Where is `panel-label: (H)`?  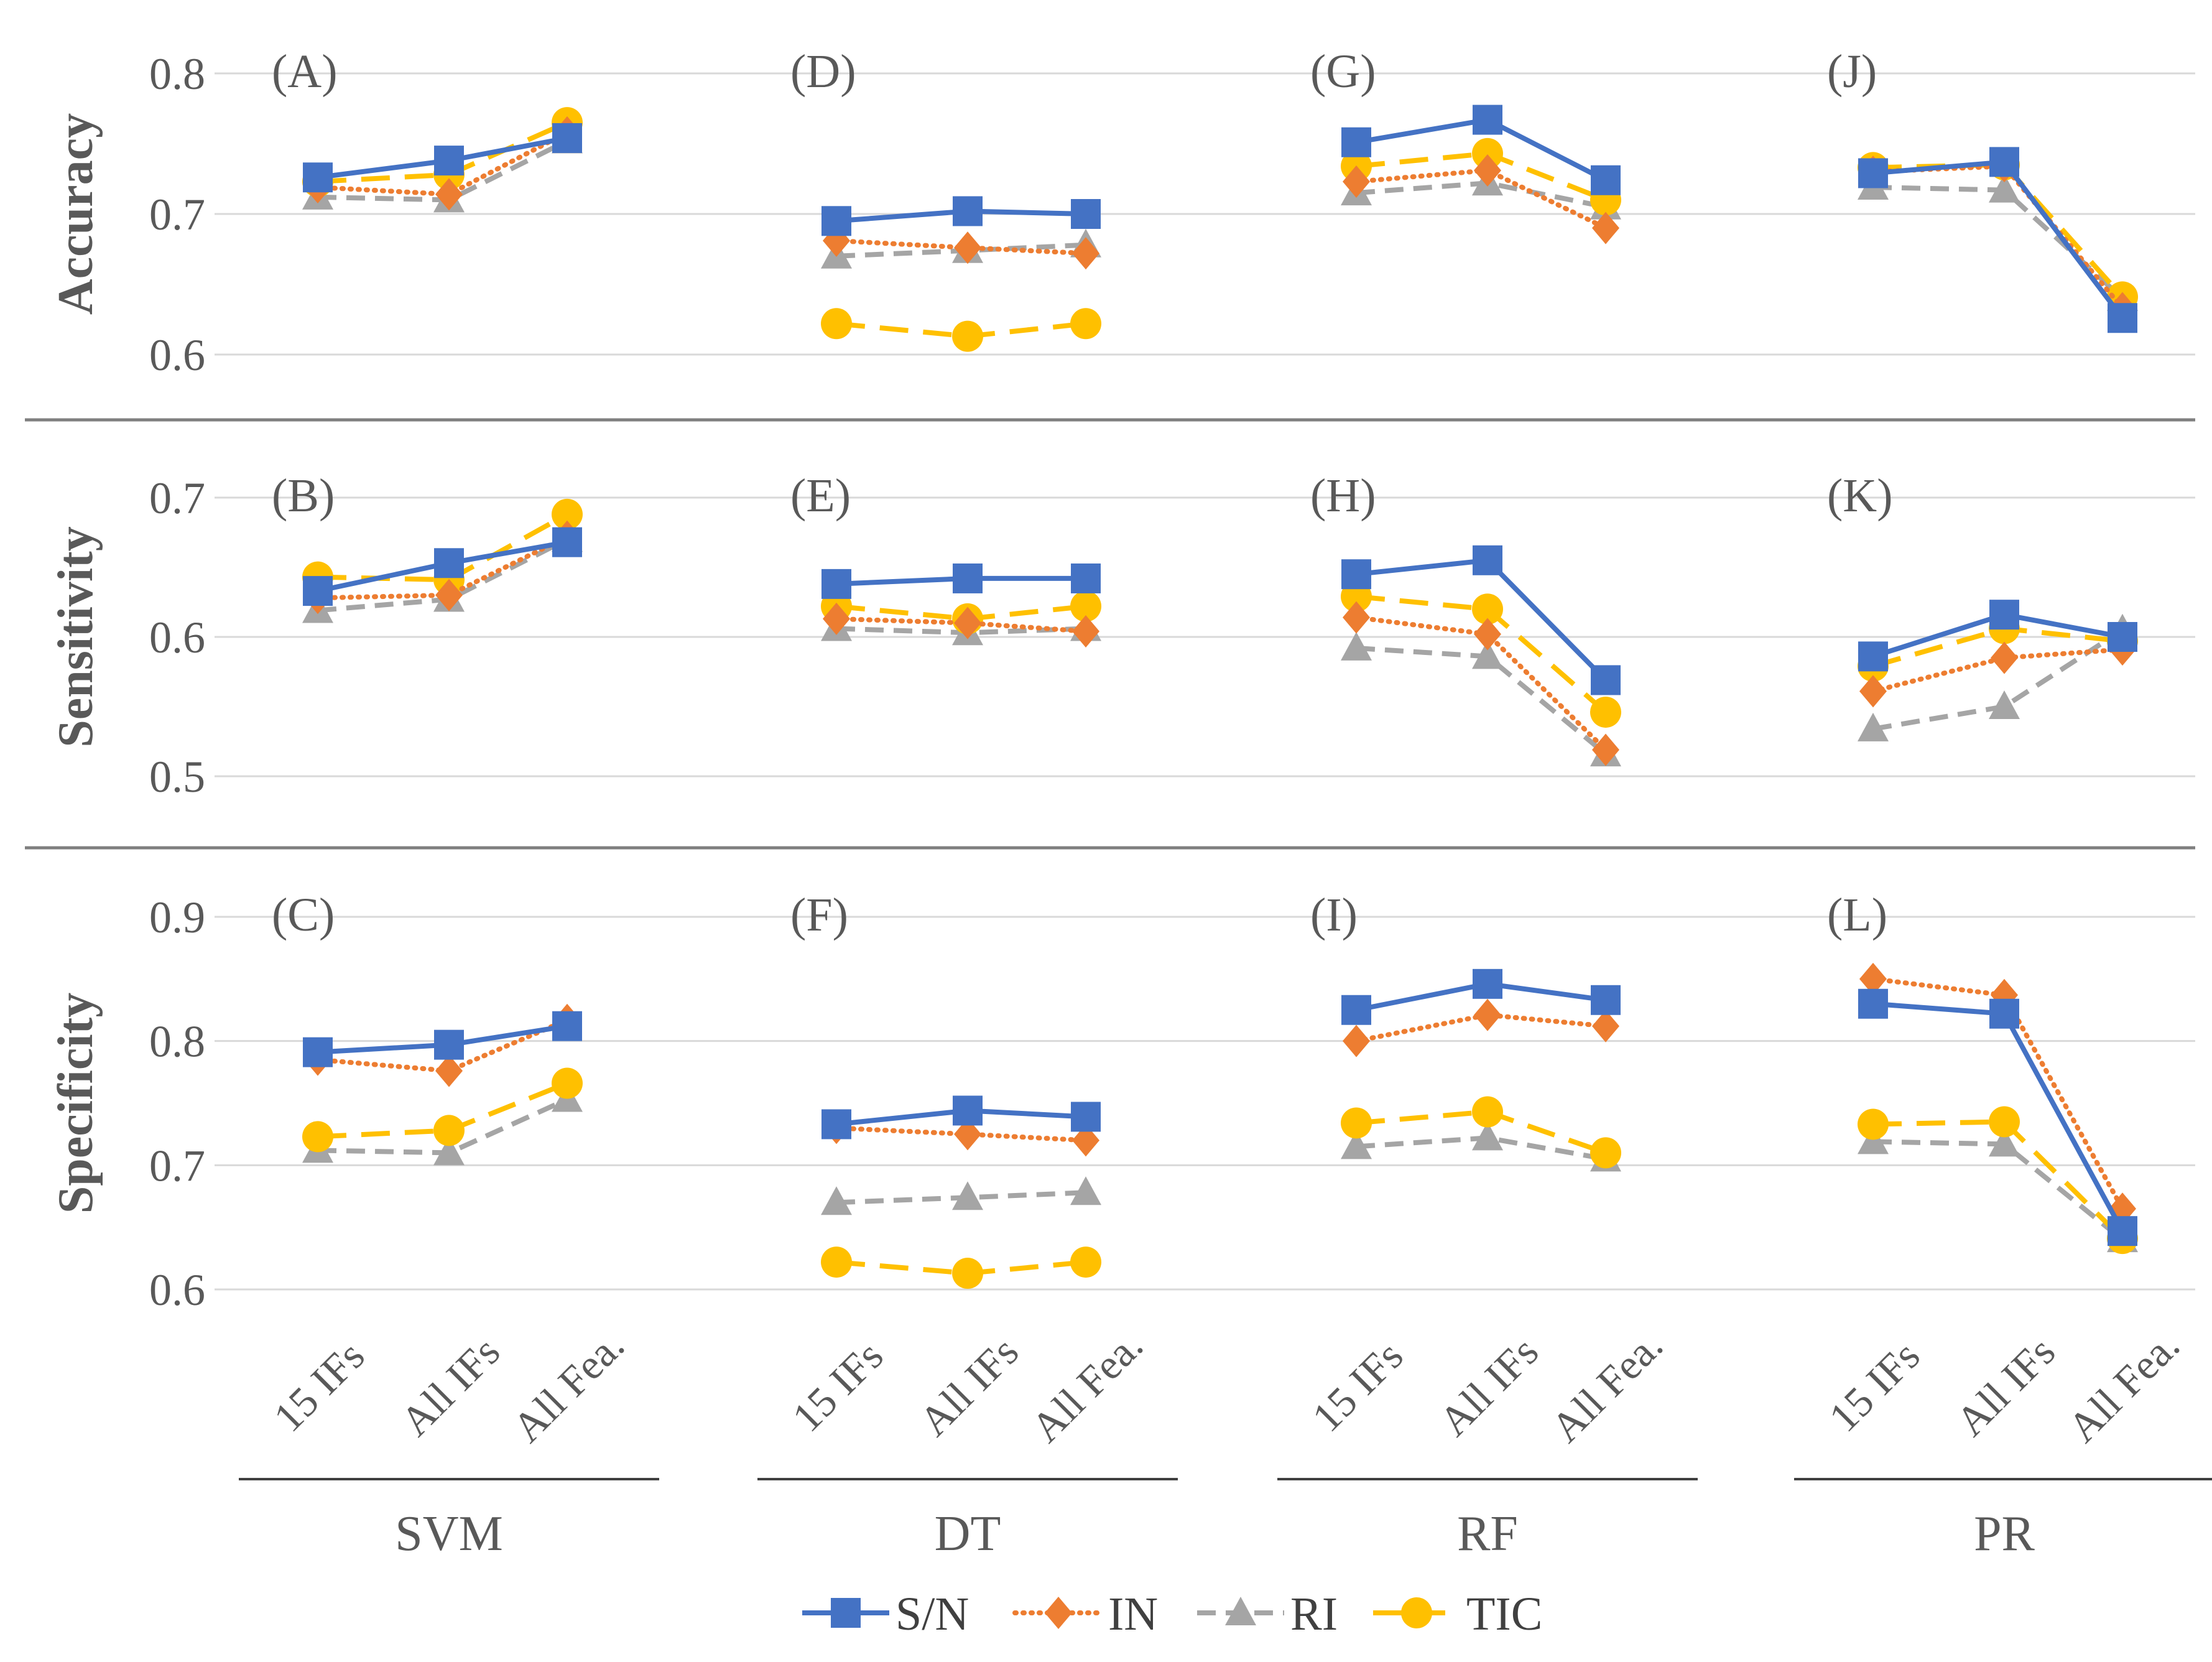
panel-label: (H) is located at coordinates (1343, 496).